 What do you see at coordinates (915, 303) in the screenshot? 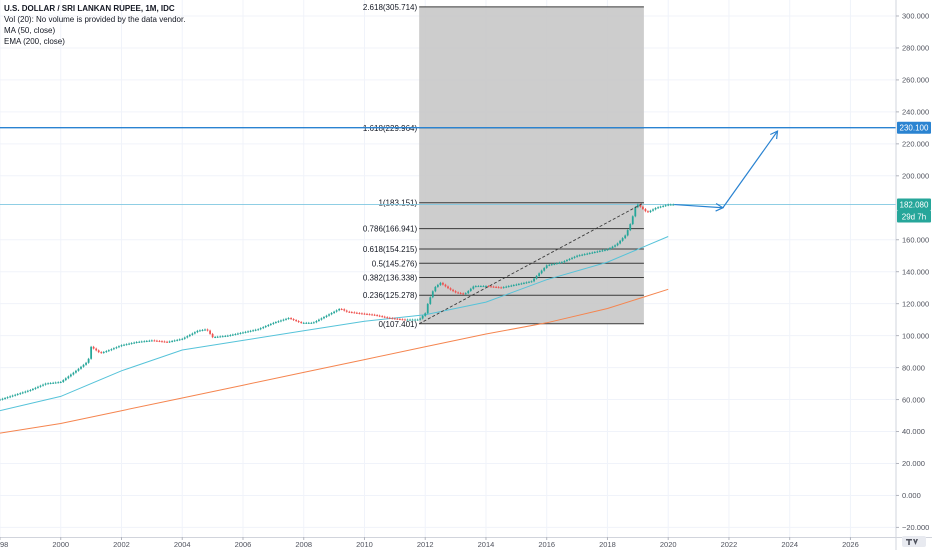
I see `price-tick-label: 120.000` at bounding box center [915, 303].